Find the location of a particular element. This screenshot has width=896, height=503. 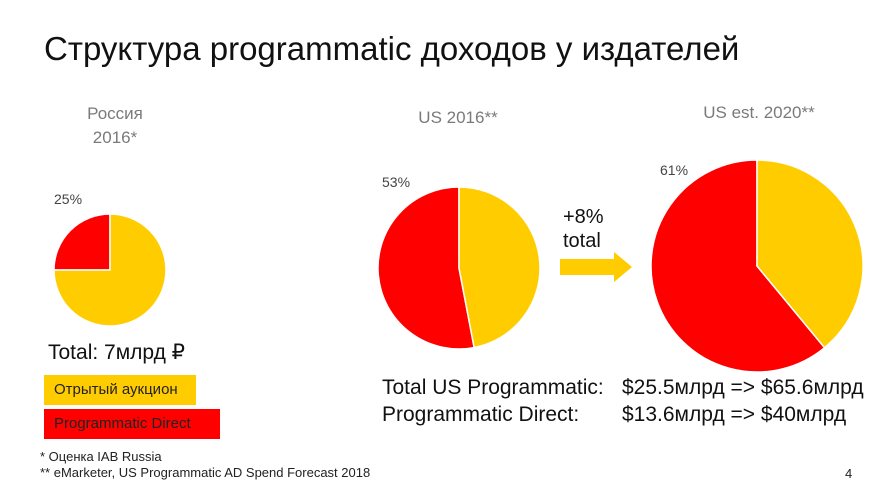

page-number: 4 is located at coordinates (849, 473).